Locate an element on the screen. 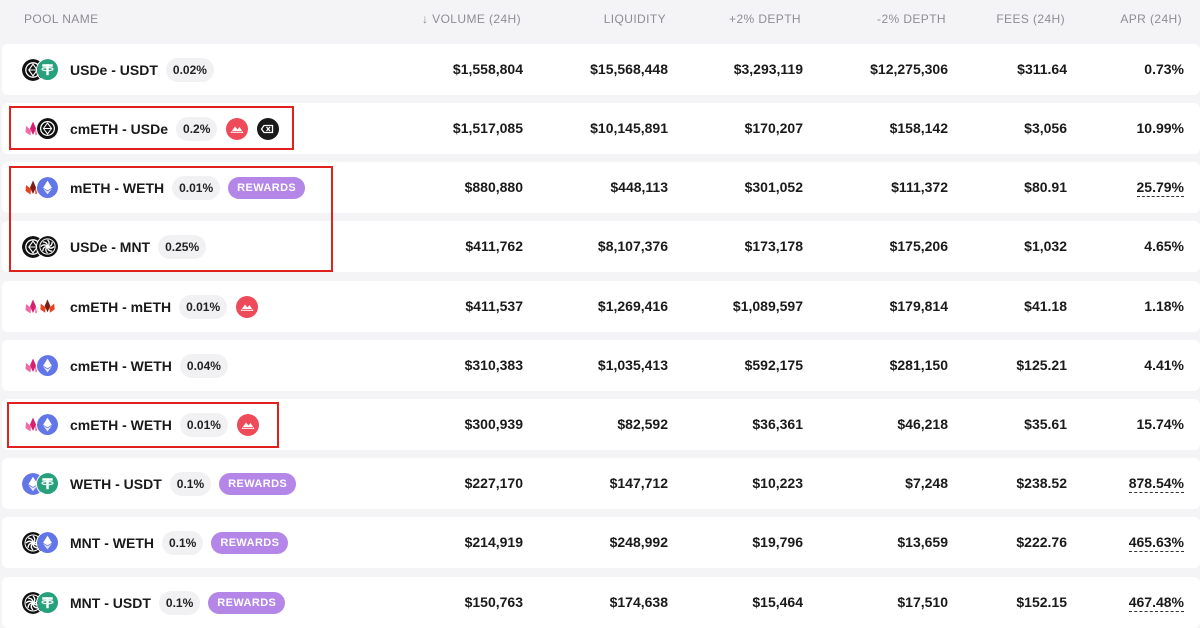 The width and height of the screenshot is (1200, 628). depth-minus-cell: $111,372 is located at coordinates (919, 187).